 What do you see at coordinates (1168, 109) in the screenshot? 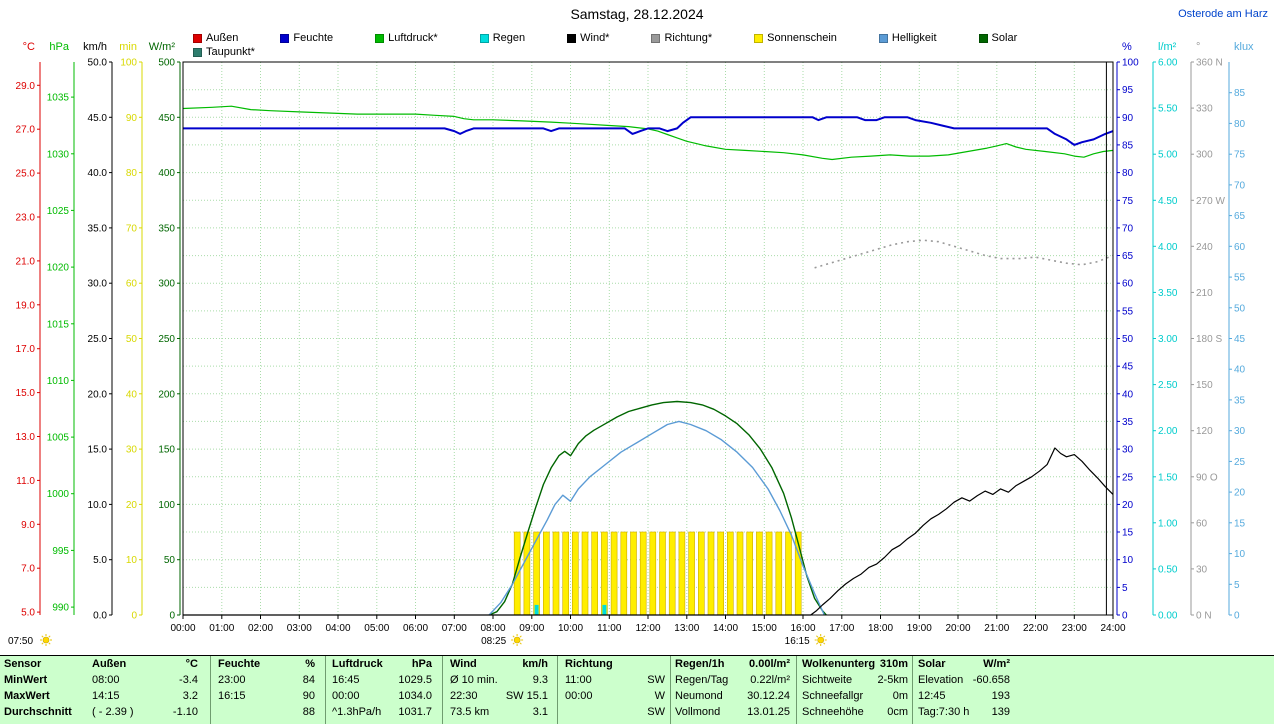
I see `svg-text: 5.50` at bounding box center [1168, 109].